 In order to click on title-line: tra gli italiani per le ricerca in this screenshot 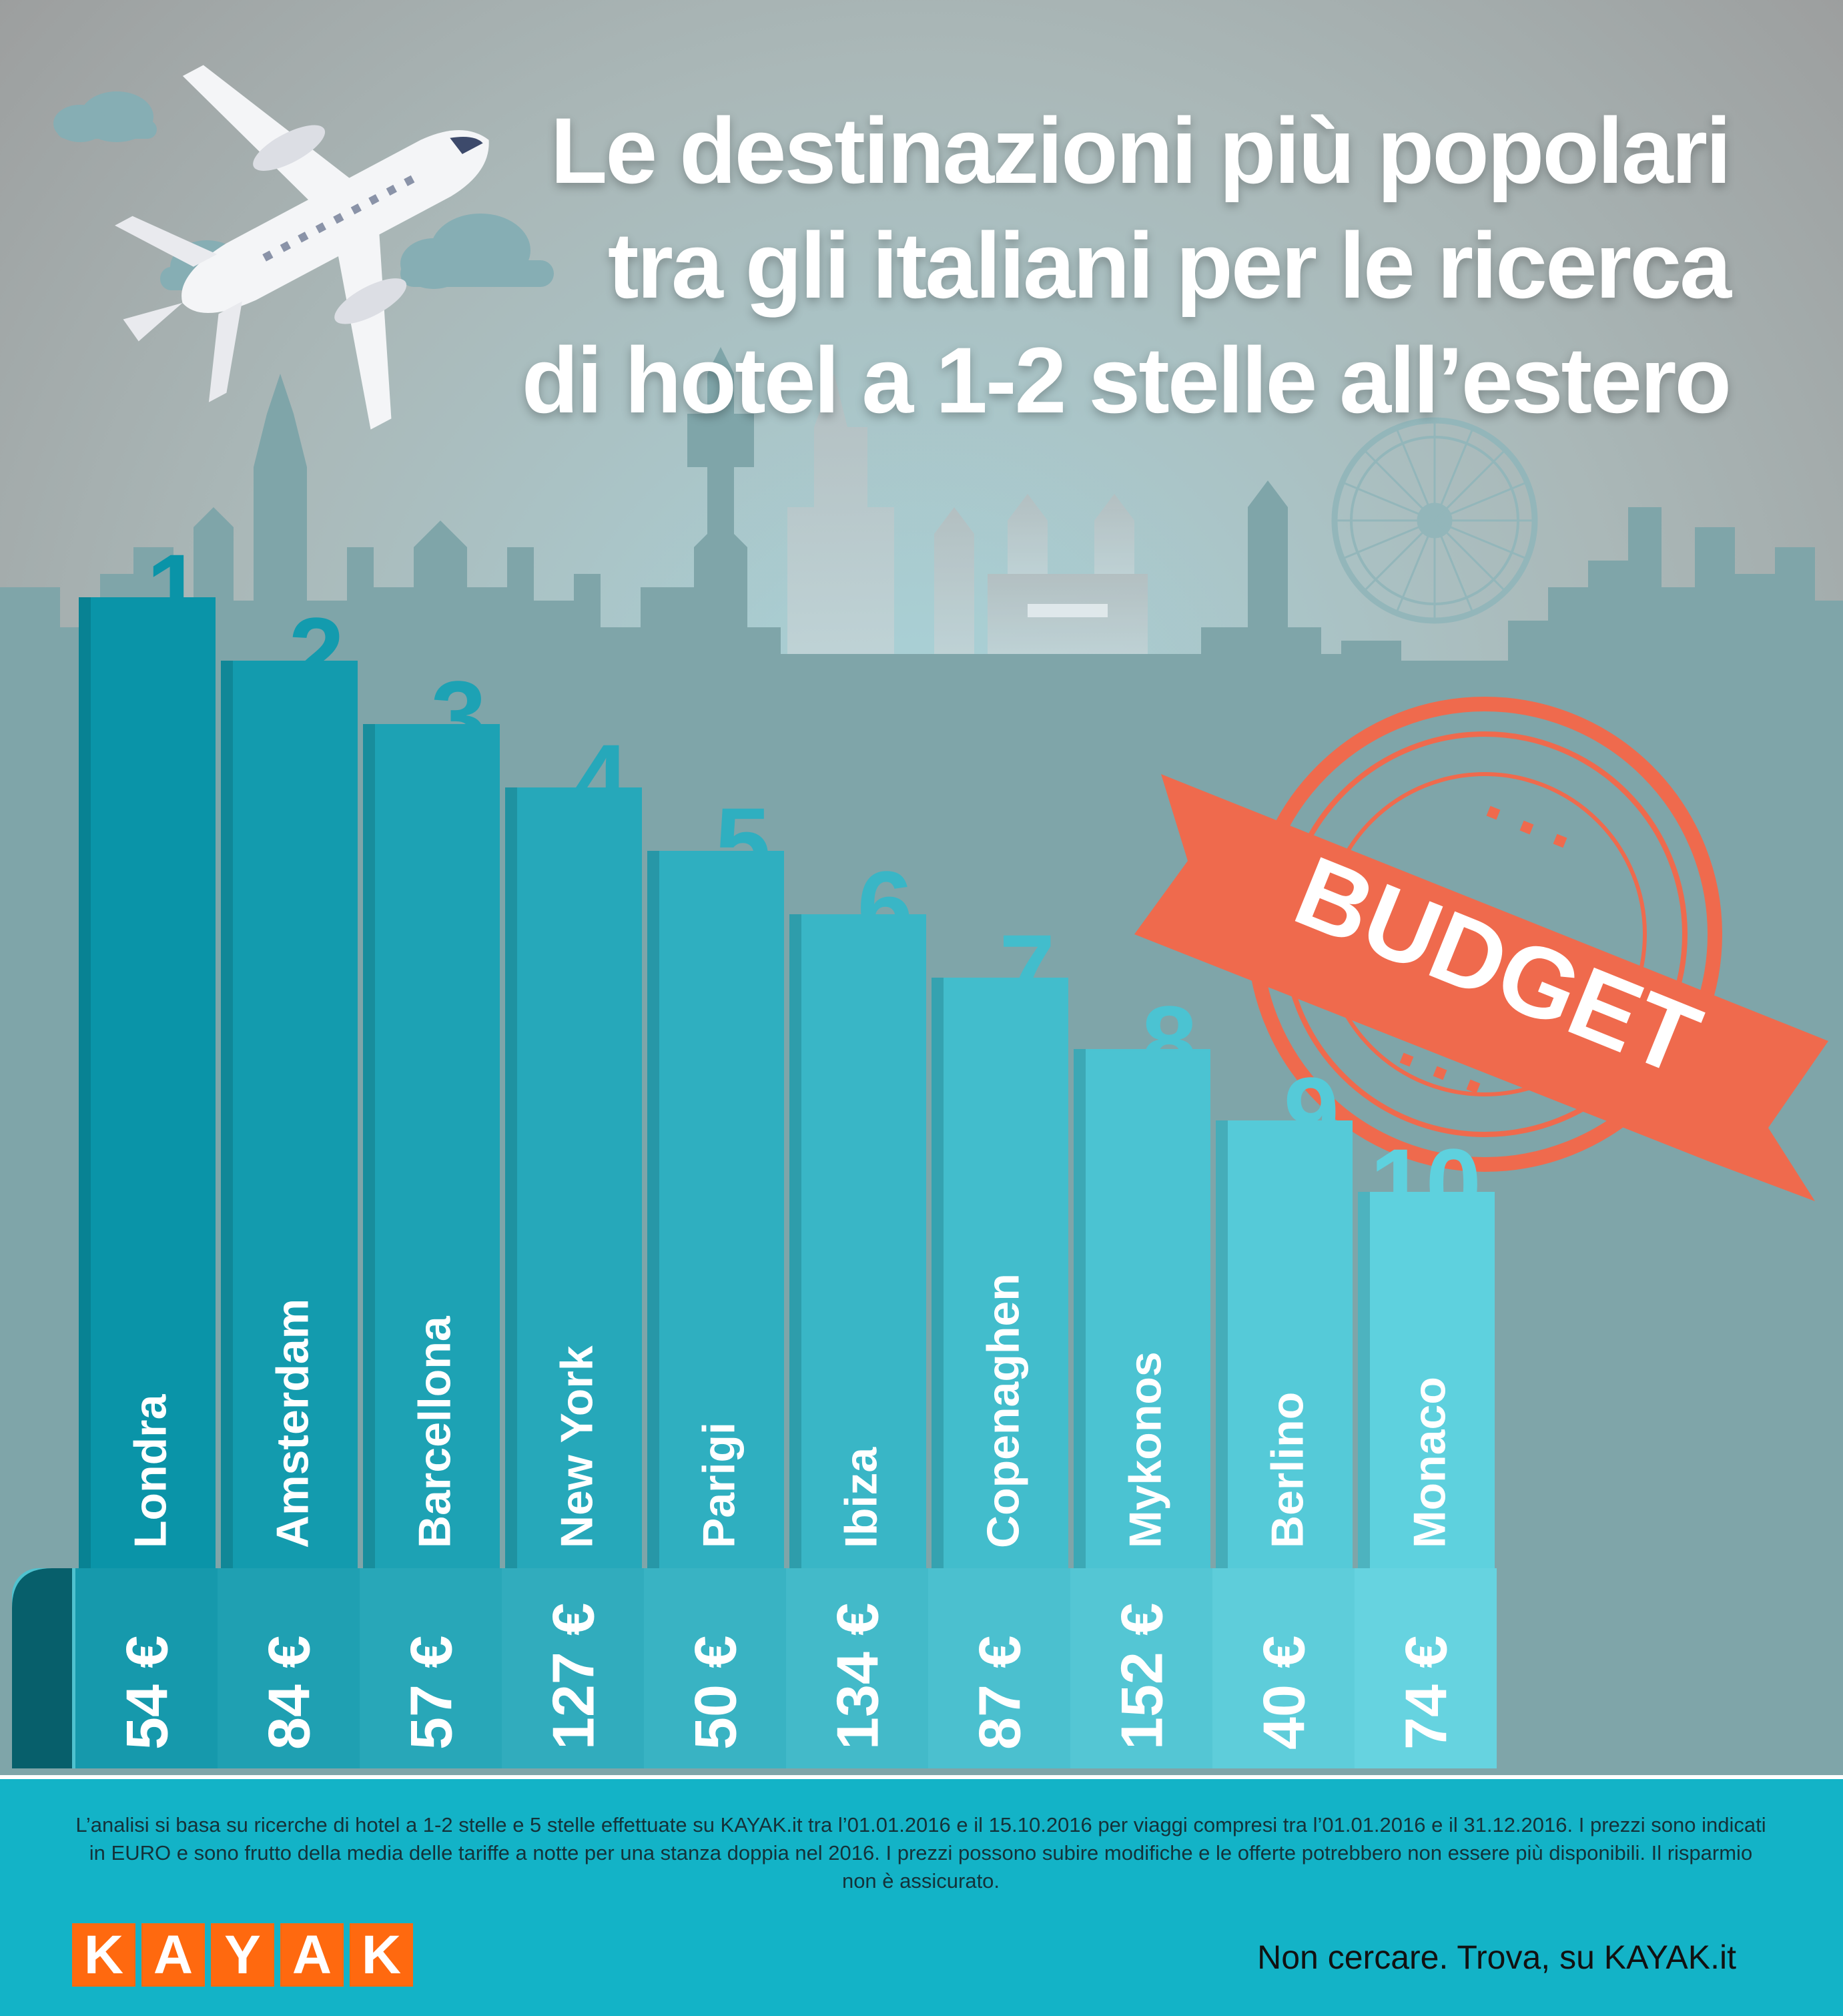, I will do `click(1169, 265)`.